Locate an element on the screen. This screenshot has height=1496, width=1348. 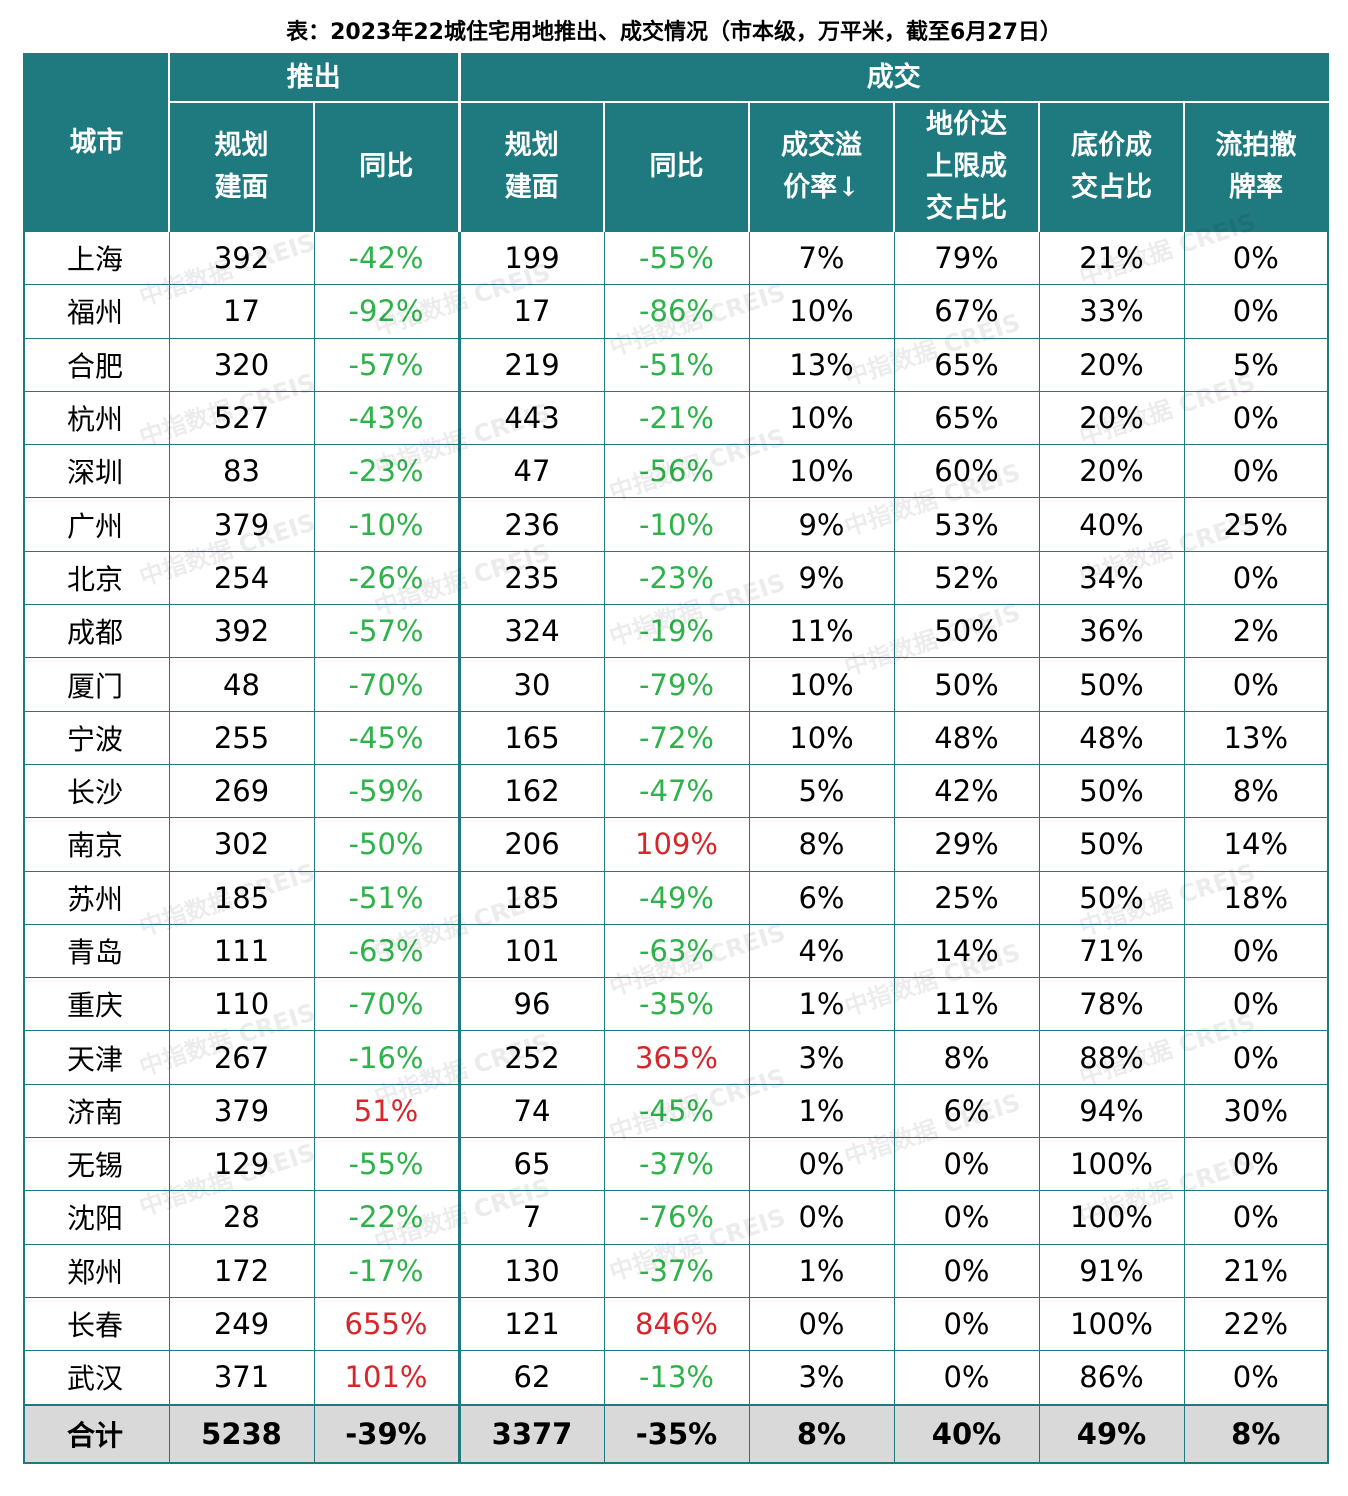
cell-deal-yoy: -37% is located at coordinates (676, 1270).